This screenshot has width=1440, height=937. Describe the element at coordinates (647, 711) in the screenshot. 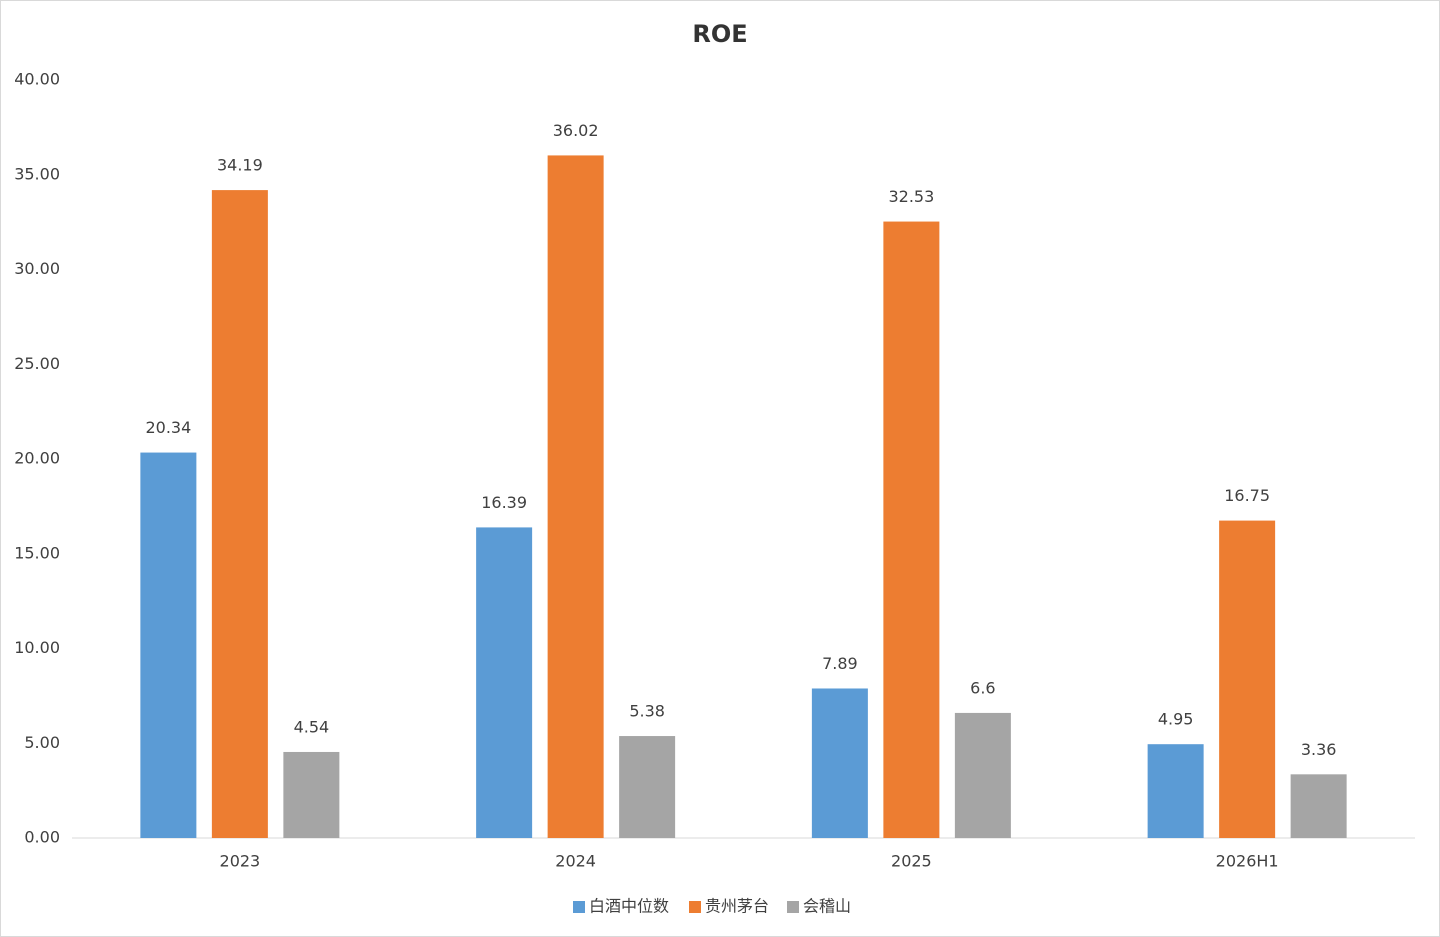

I see `data-label: 5.38` at that location.